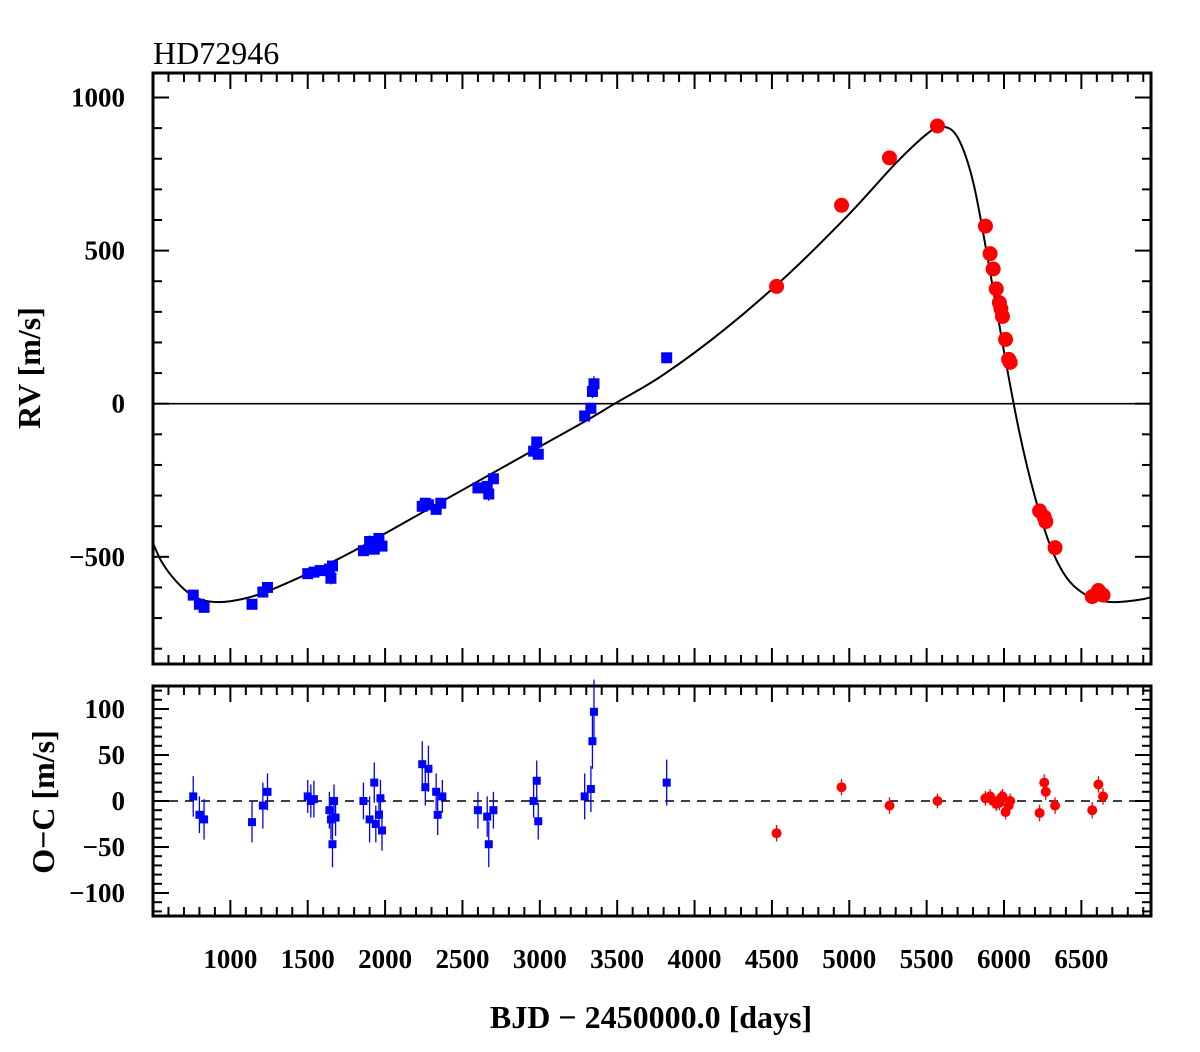 This screenshot has width=1200, height=1052. I want to click on x-tick-label: 5000, so click(849, 959).